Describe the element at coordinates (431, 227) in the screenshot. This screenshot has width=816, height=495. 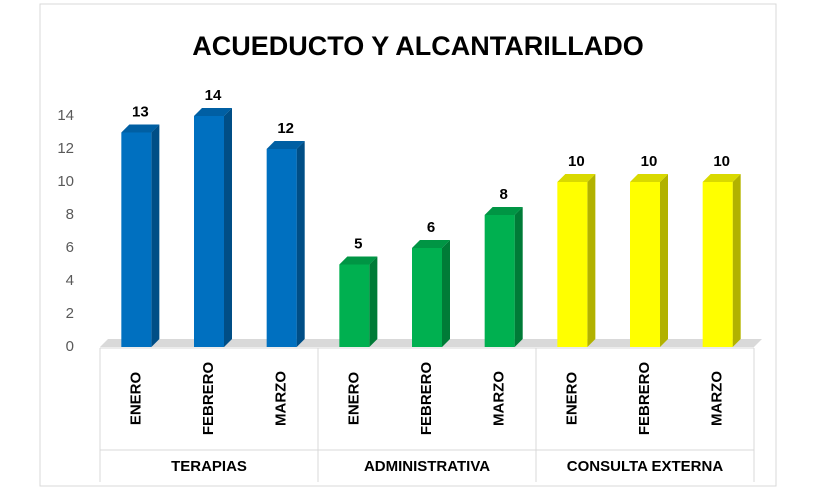
I see `data-label: 6` at that location.